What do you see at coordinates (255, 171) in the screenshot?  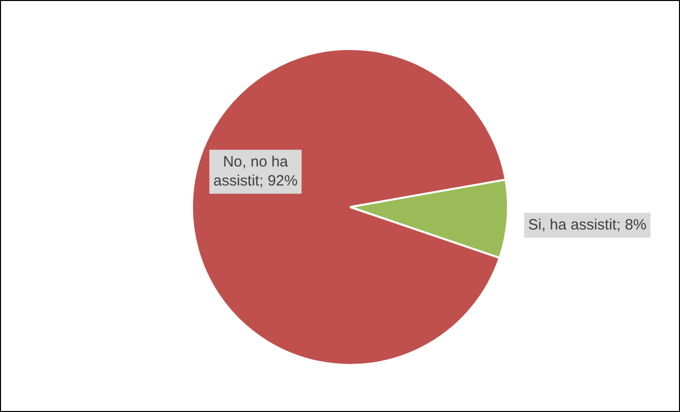 I see `slice-label: No, no ha assistit; 92%` at bounding box center [255, 171].